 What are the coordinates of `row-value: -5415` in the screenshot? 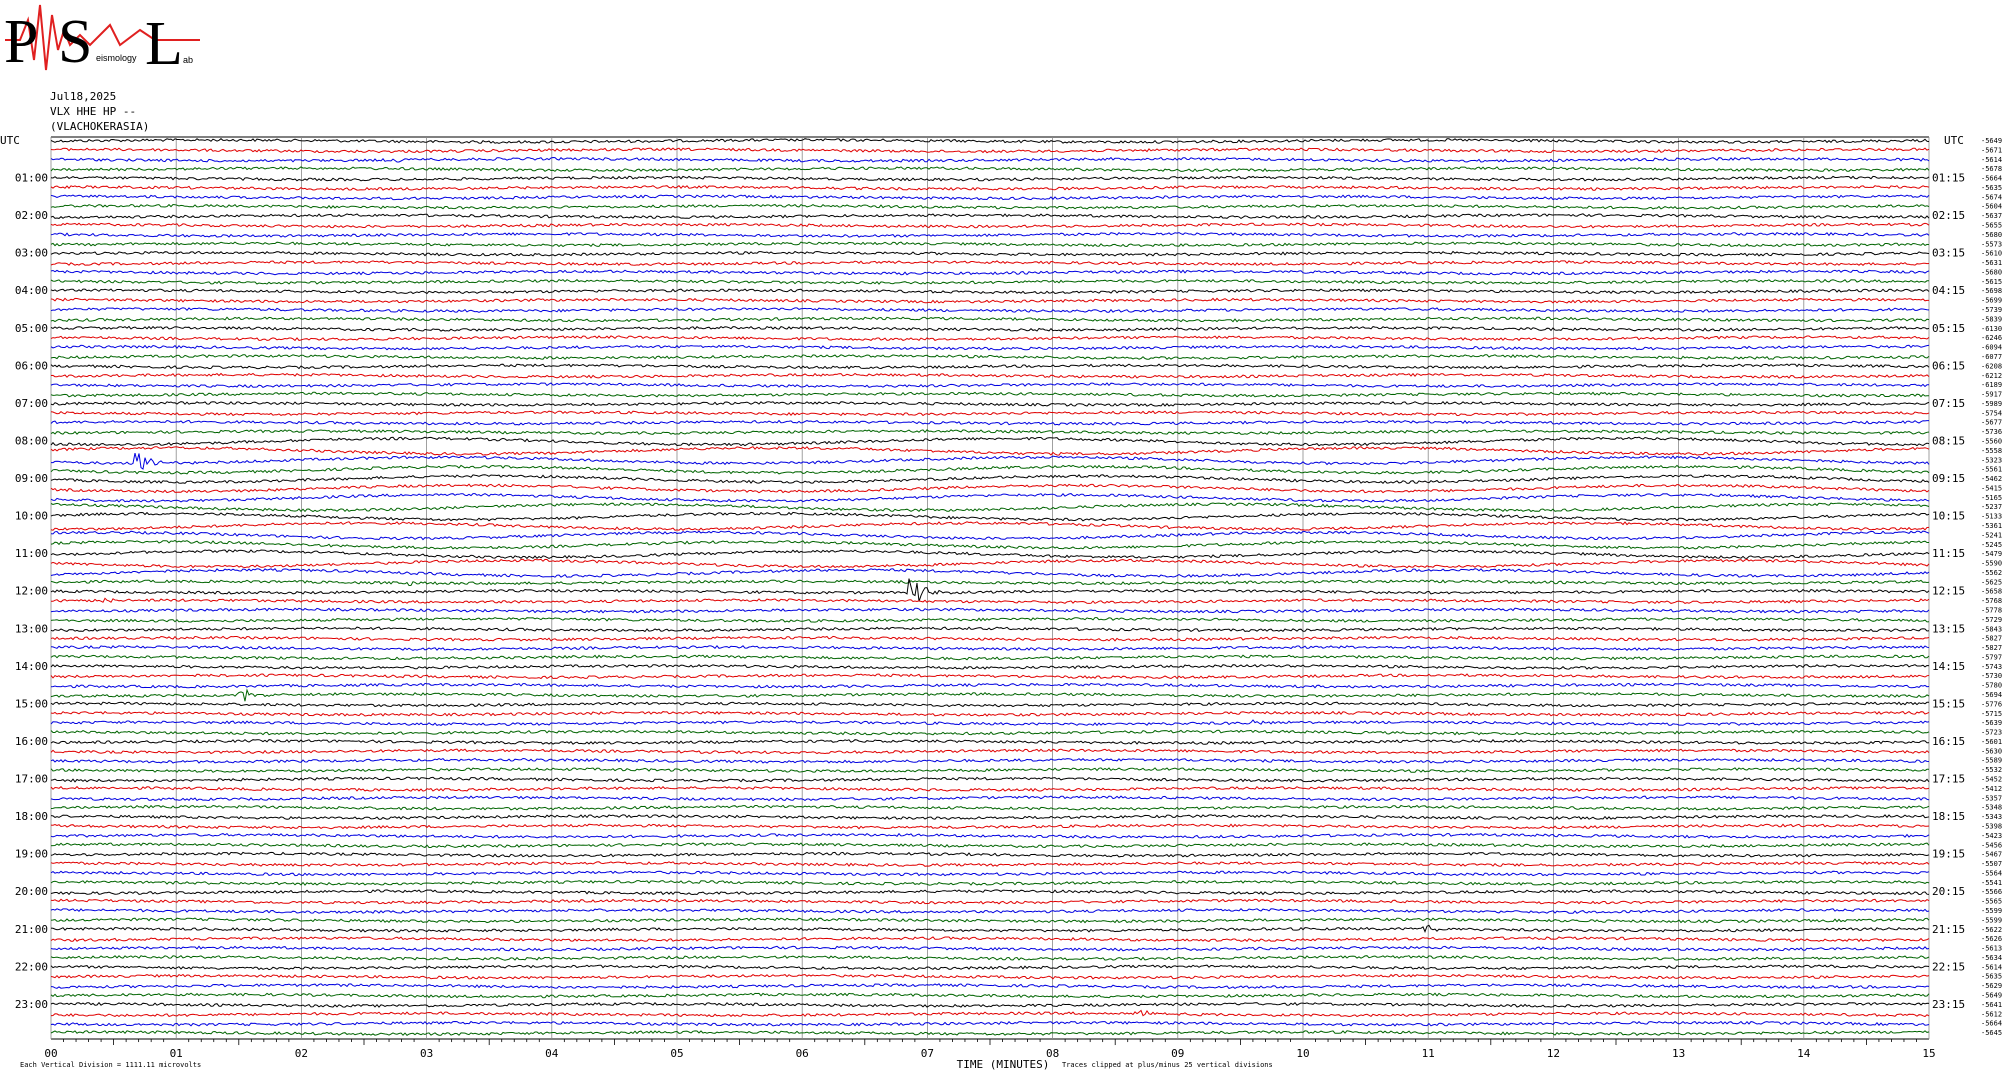 It's located at (1991, 488).